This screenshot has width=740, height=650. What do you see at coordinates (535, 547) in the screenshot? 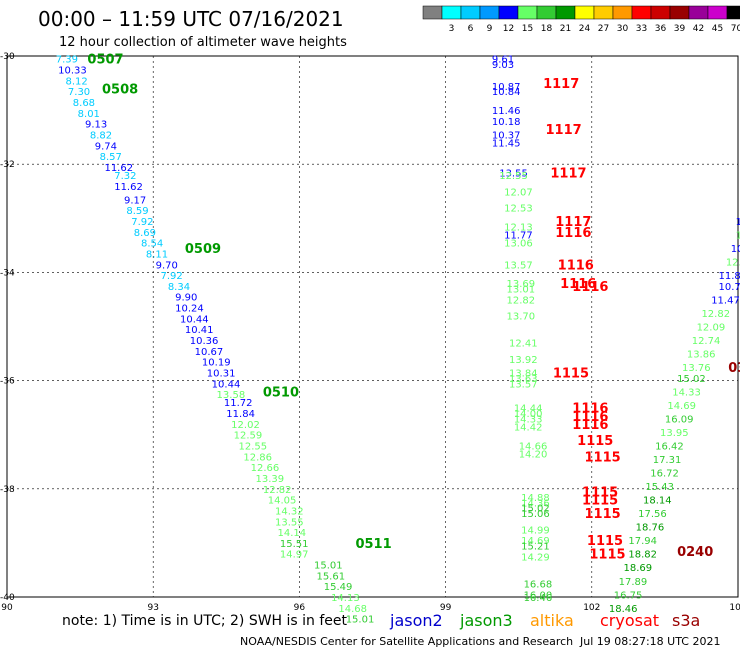
I see `wave-height-value: 15.21` at bounding box center [535, 547].